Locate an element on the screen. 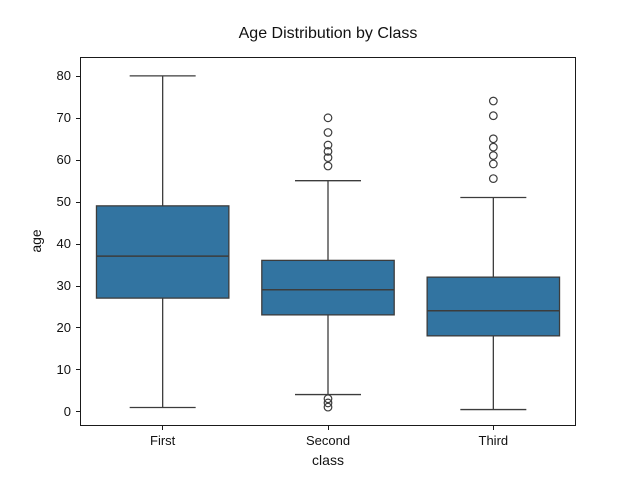  y-tick-label-60: 60 is located at coordinates (63, 160).